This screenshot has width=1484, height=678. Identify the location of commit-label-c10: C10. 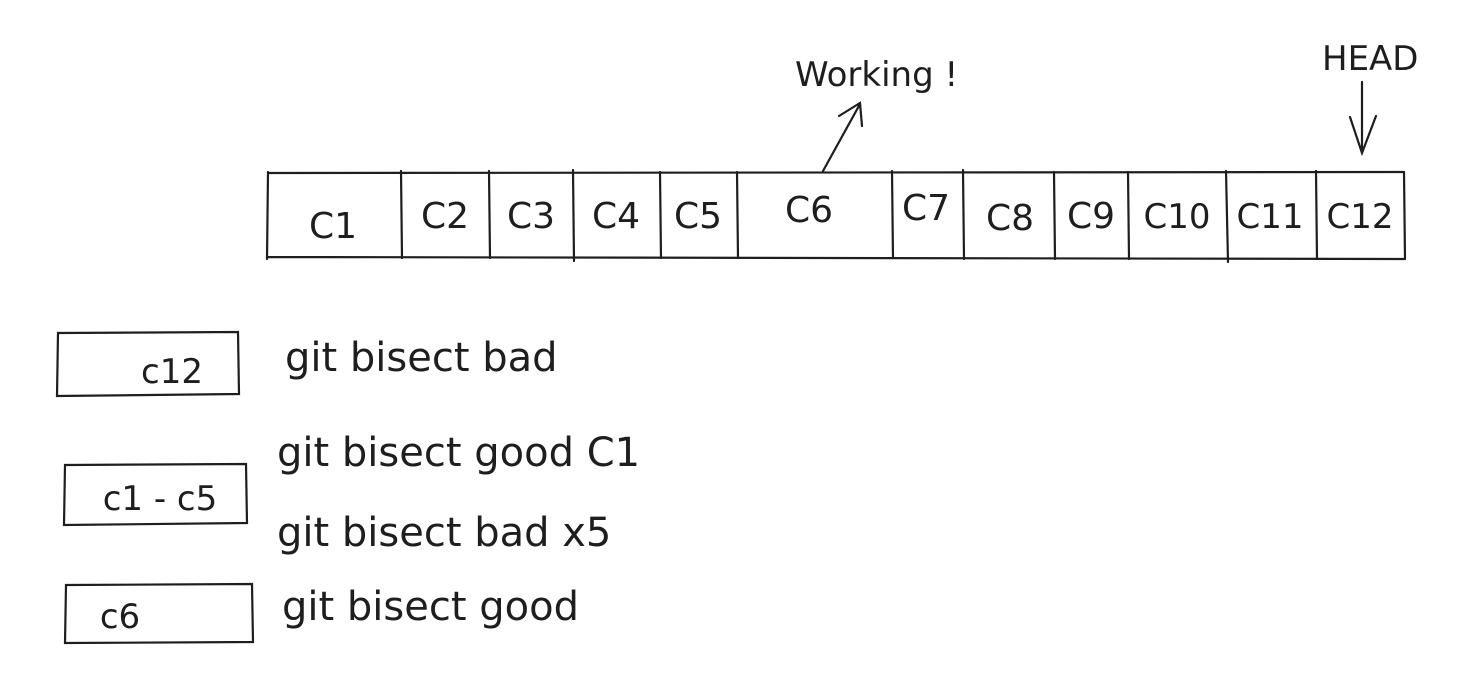
(1176, 217).